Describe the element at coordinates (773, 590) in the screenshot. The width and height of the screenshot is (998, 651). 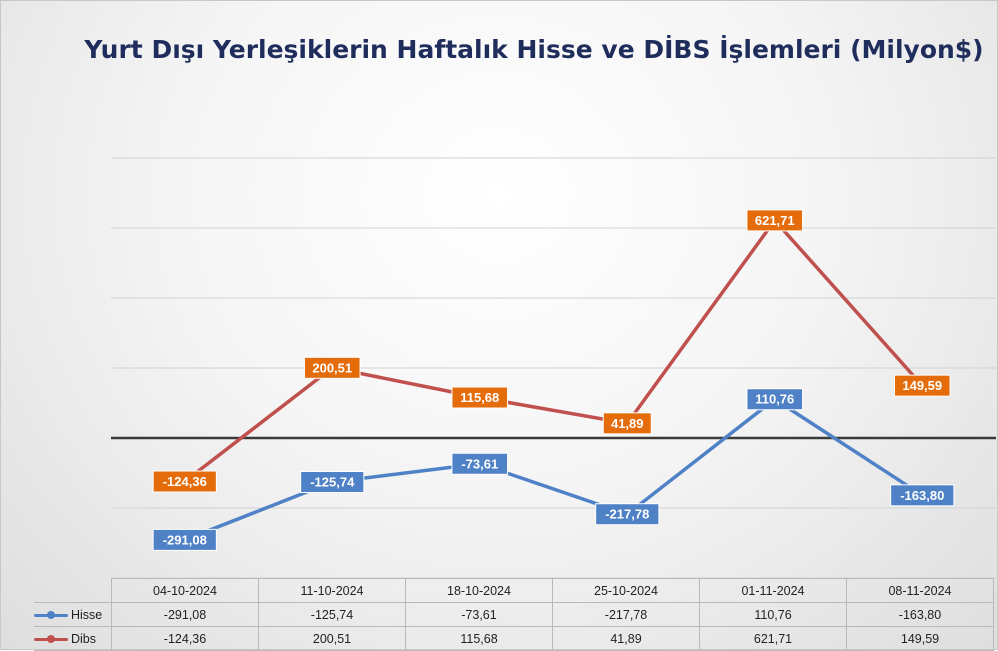
I see `category-label: 01-11-2024` at that location.